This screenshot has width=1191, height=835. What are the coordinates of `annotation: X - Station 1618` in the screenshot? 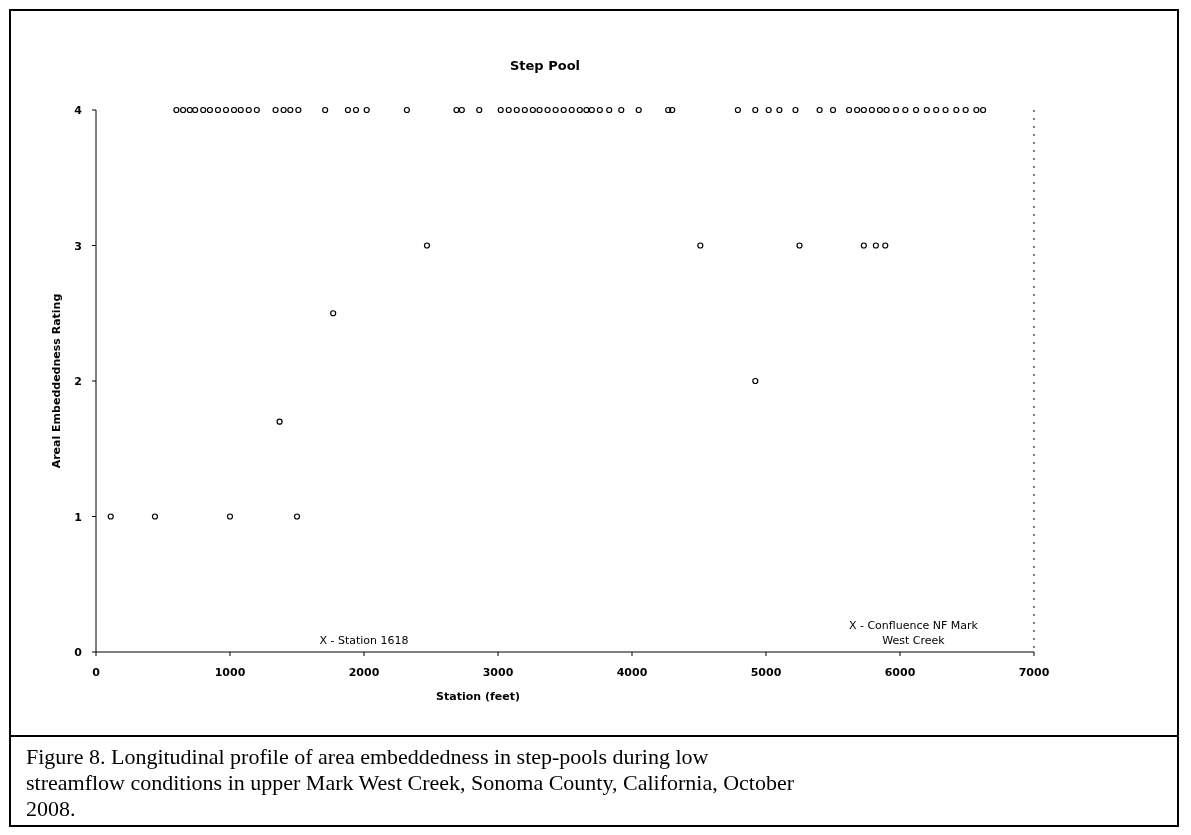 It's located at (364, 640).